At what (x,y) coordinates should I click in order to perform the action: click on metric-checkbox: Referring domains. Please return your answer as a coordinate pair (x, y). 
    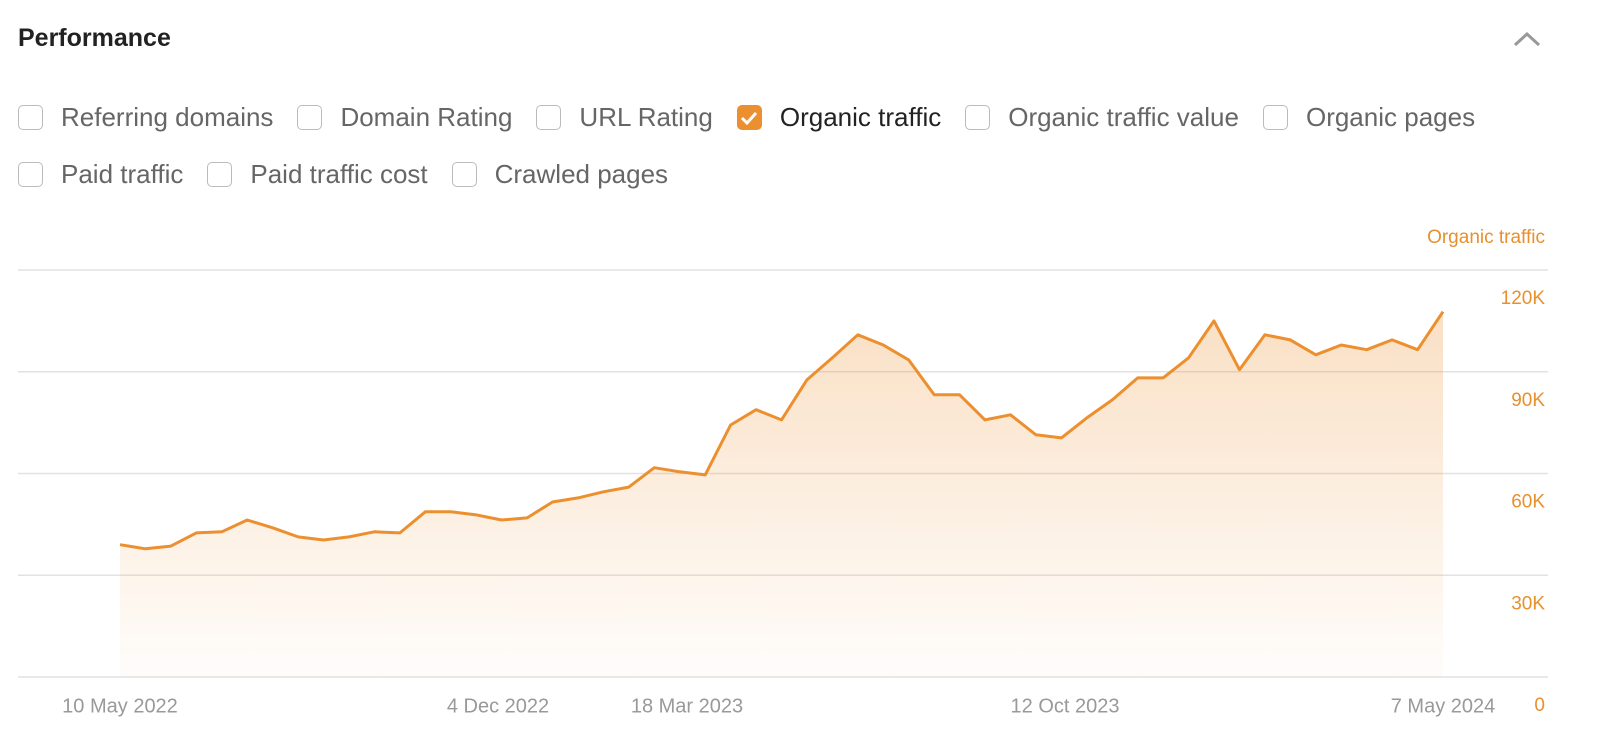
    Looking at the image, I should click on (145, 117).